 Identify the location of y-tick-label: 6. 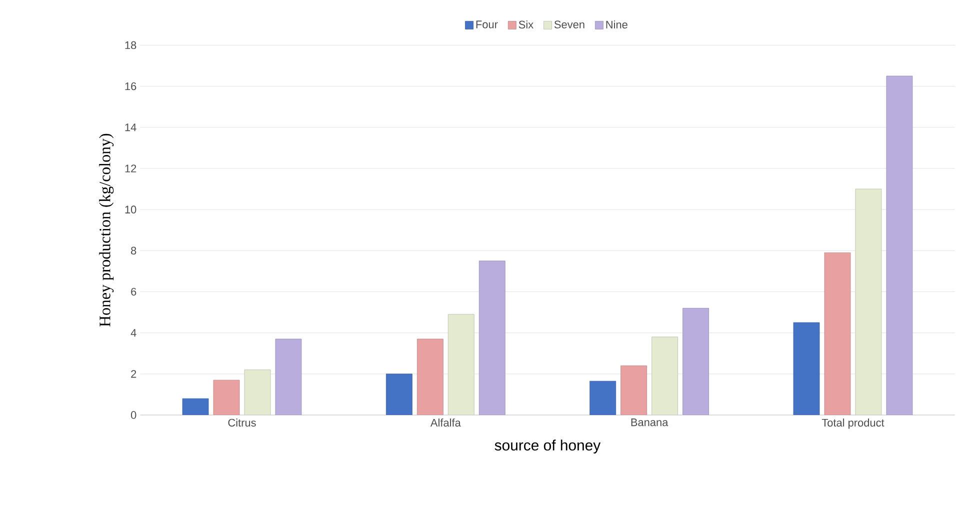
(133, 292).